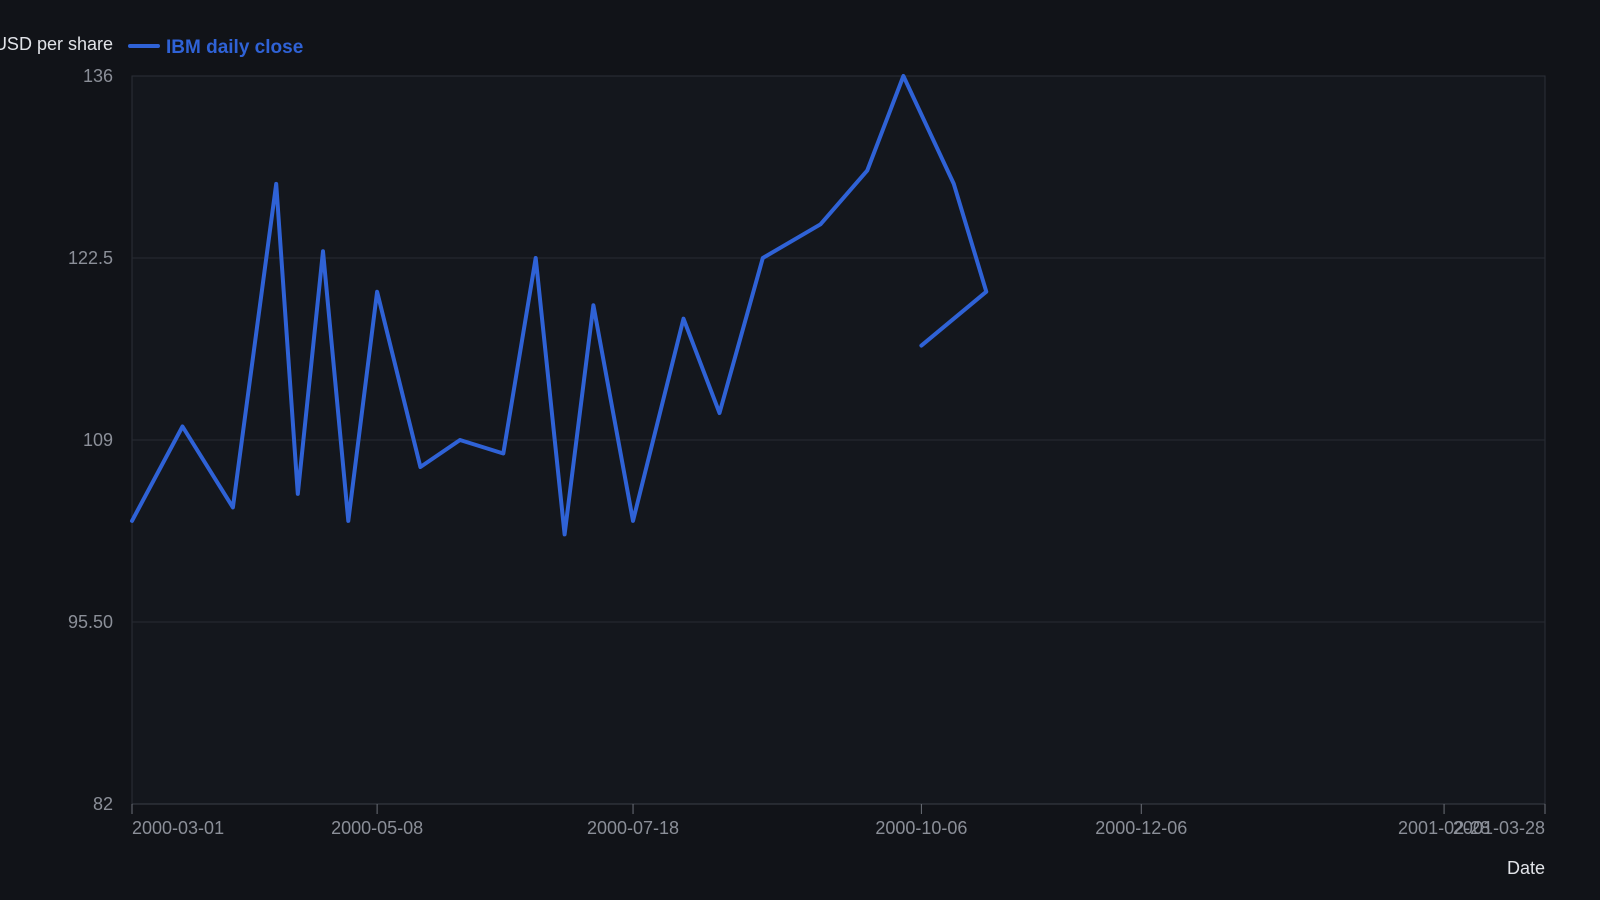  I want to click on y-tick-label: 109, so click(98, 440).